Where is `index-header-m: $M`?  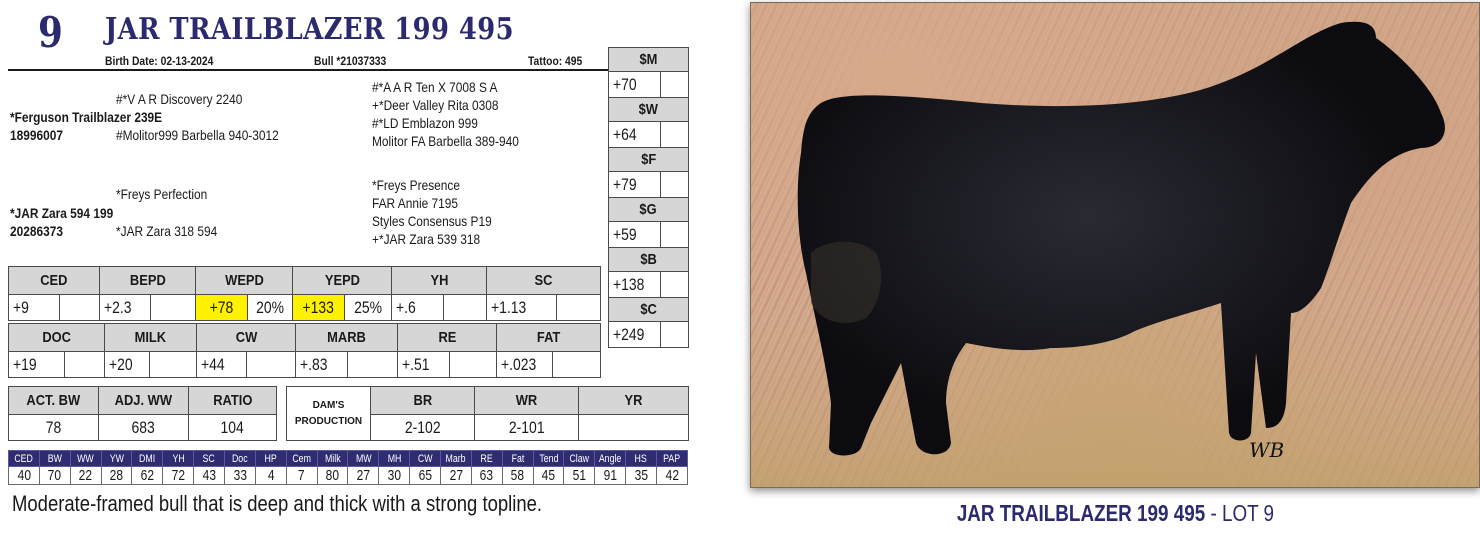 index-header-m: $M is located at coordinates (648, 59).